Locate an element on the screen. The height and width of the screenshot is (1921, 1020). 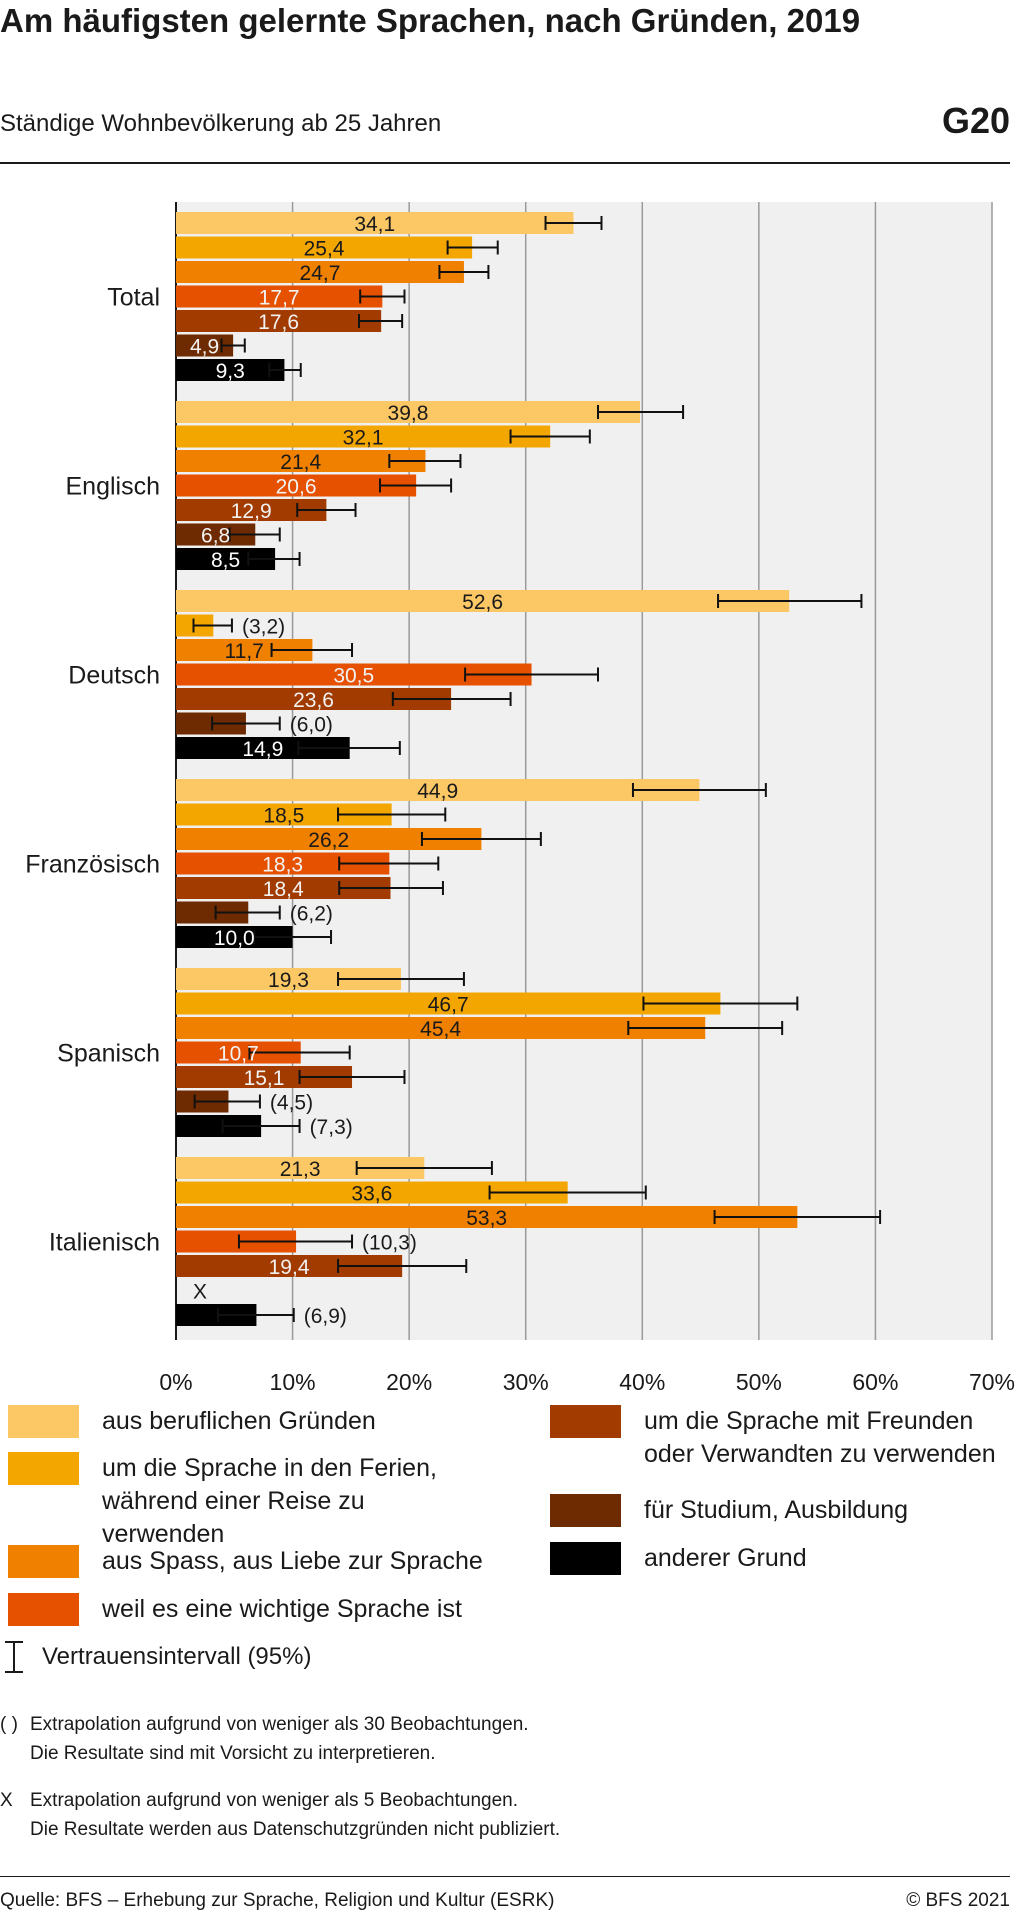
data-label: 4,9 is located at coordinates (204, 347).